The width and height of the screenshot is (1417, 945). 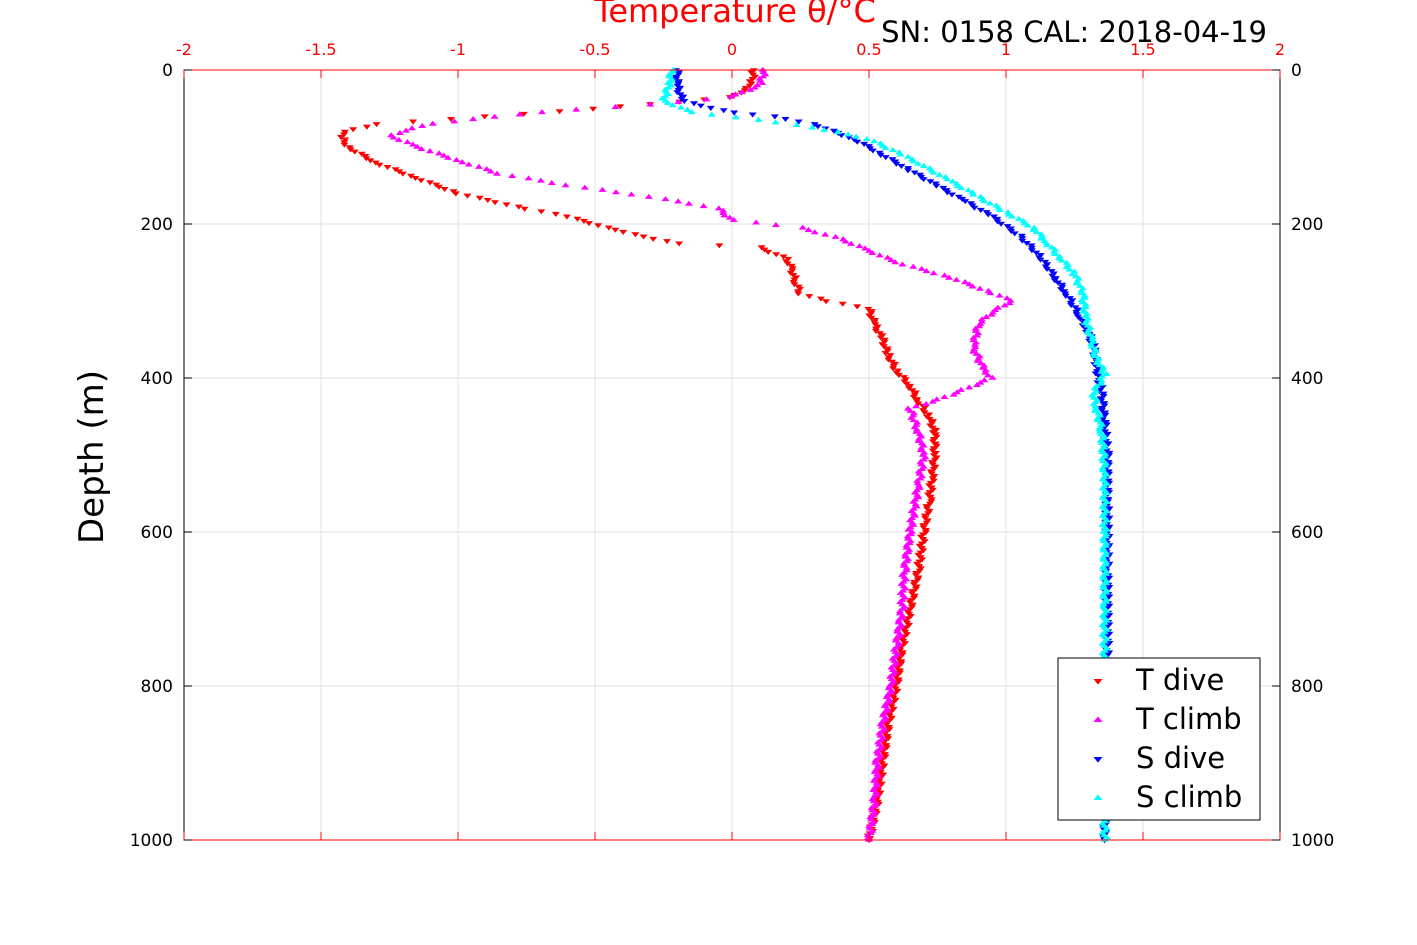 What do you see at coordinates (1312, 841) in the screenshot?
I see `y-tick-label-right: 1000` at bounding box center [1312, 841].